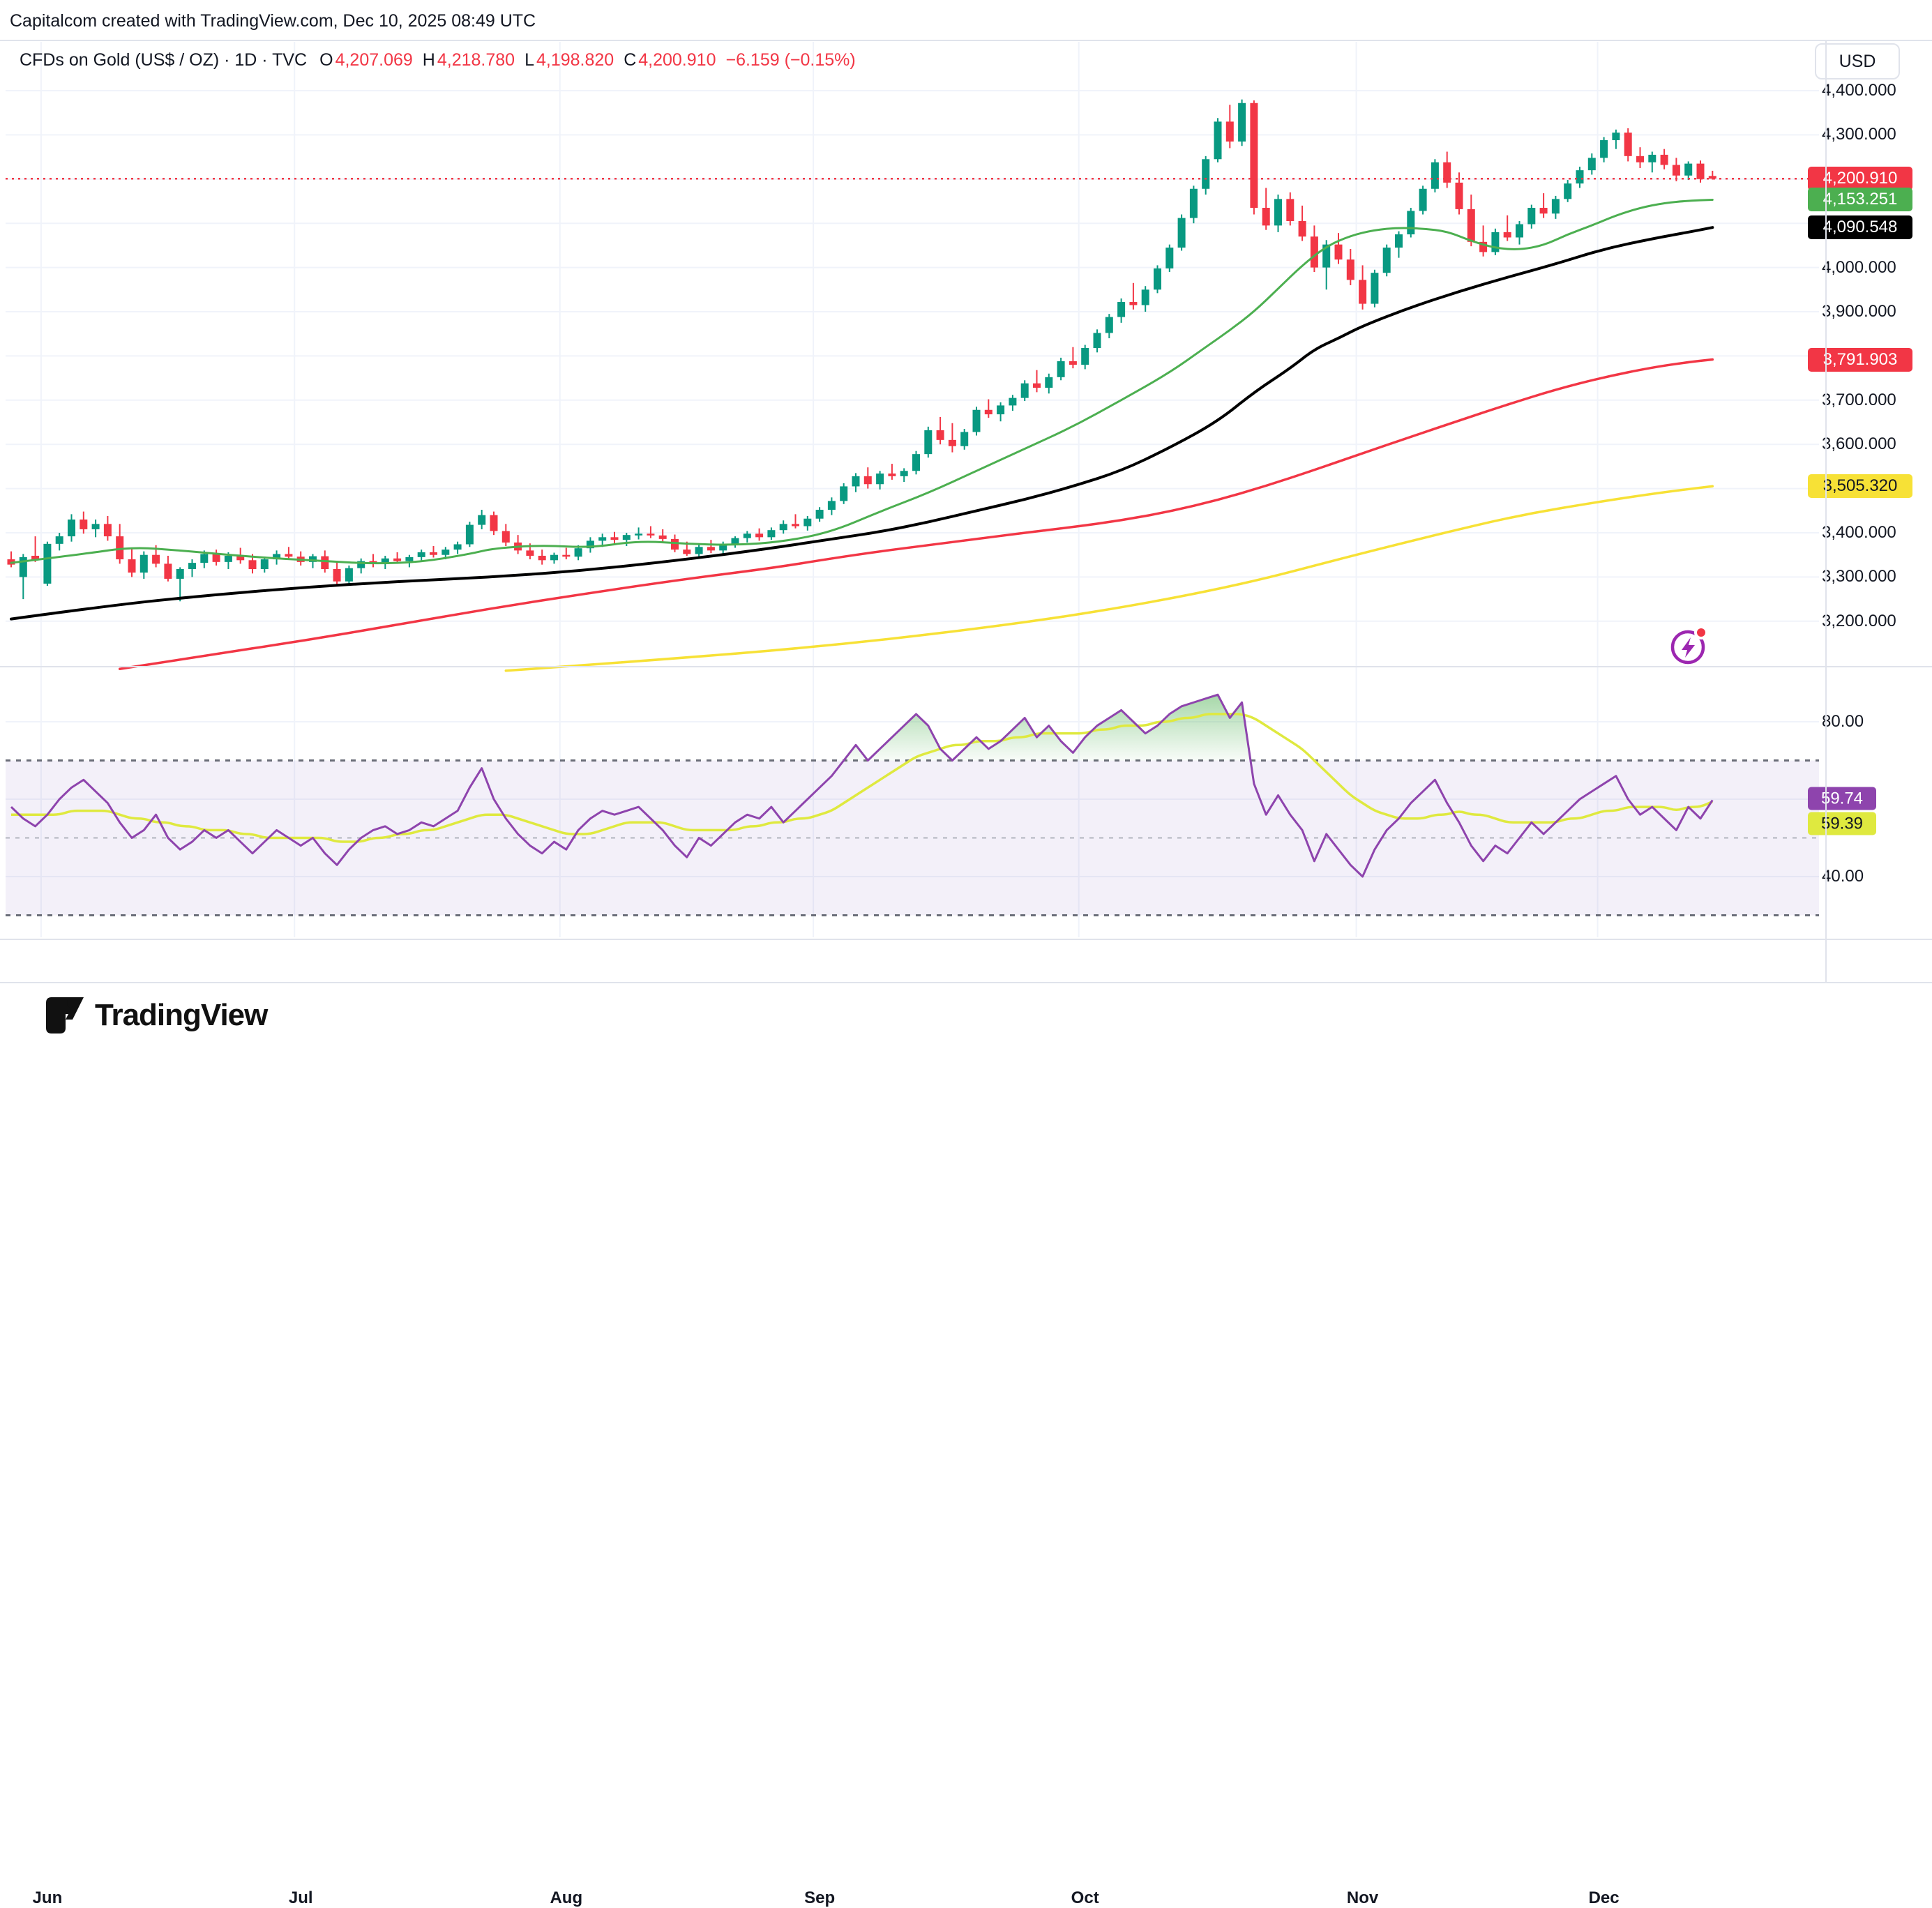 This screenshot has width=1932, height=1908. What do you see at coordinates (181, 1015) in the screenshot?
I see `tradingview-logo-text: TradingView` at bounding box center [181, 1015].